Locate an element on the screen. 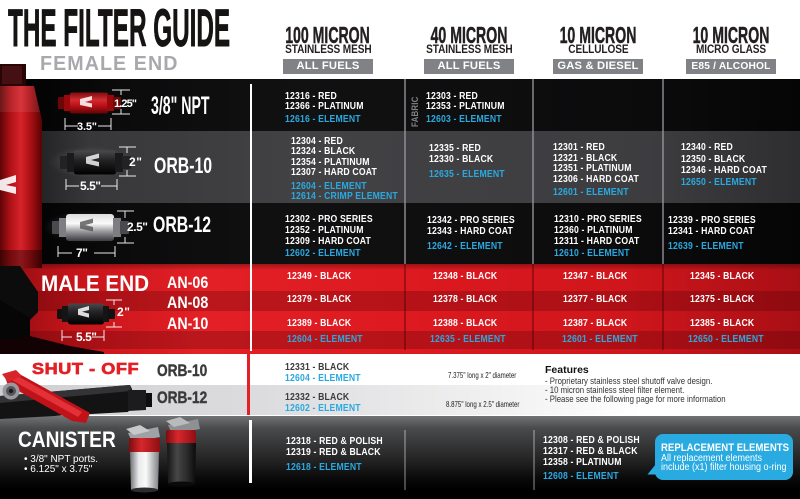  svg-text: 2.5" is located at coordinates (137, 227).